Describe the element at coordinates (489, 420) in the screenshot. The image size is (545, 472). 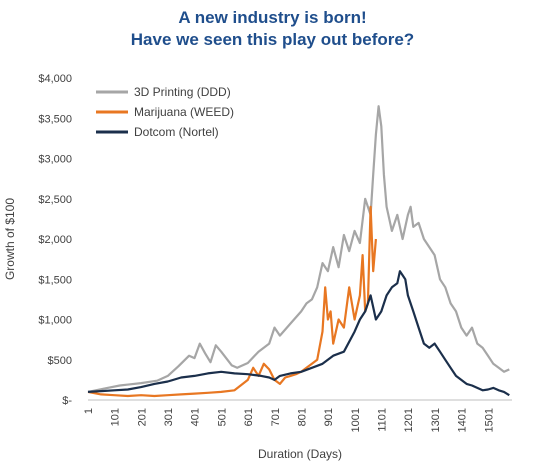
I see `x-tick-label: 1501` at that location.